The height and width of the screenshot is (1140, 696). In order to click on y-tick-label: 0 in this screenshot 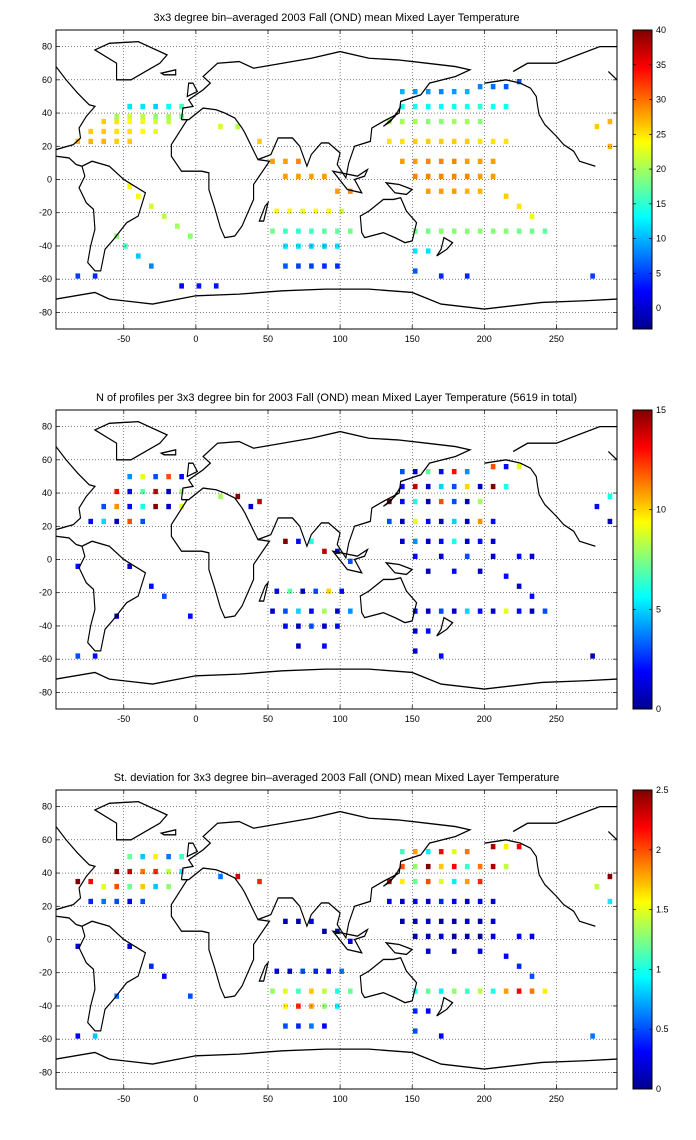, I will do `click(49, 940)`.